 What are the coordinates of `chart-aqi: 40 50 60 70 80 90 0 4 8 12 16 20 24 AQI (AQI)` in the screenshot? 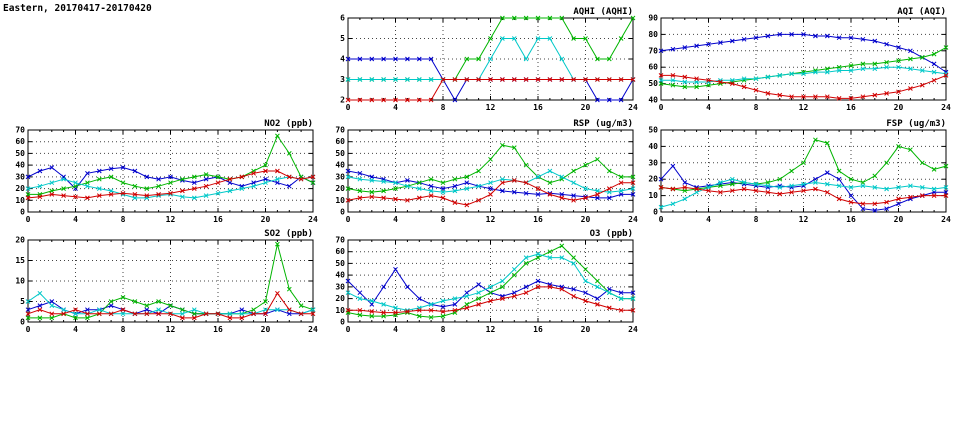 It's located at (793, 62).